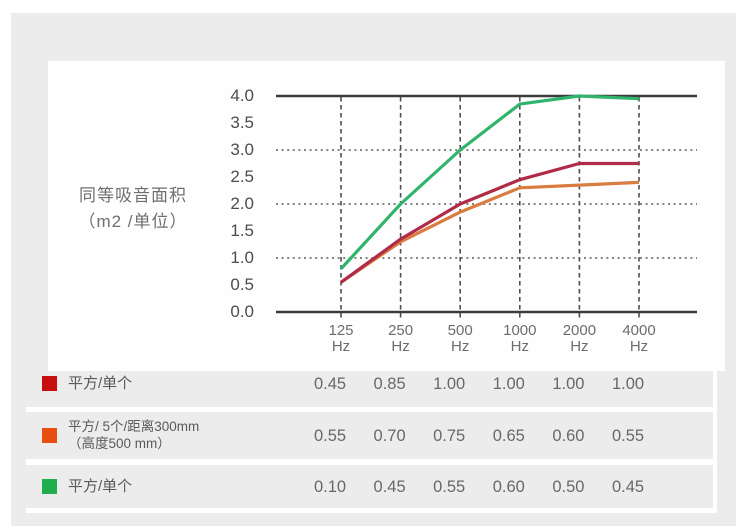 The image size is (750, 526). I want to click on row-label-line1: 平方/ 5个/距离300mm, so click(134, 426).